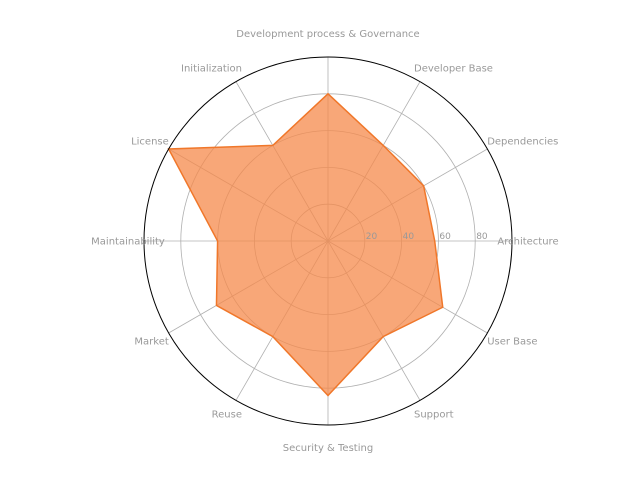 The image size is (640, 480). I want to click on axis-label-development-process-governance: Development process & Governance, so click(327, 34).